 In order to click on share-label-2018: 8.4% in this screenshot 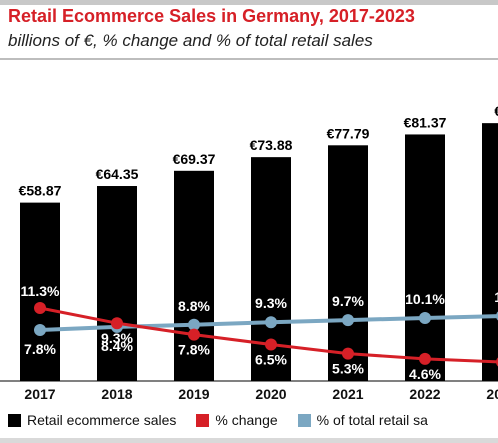, I will do `click(117, 346)`.